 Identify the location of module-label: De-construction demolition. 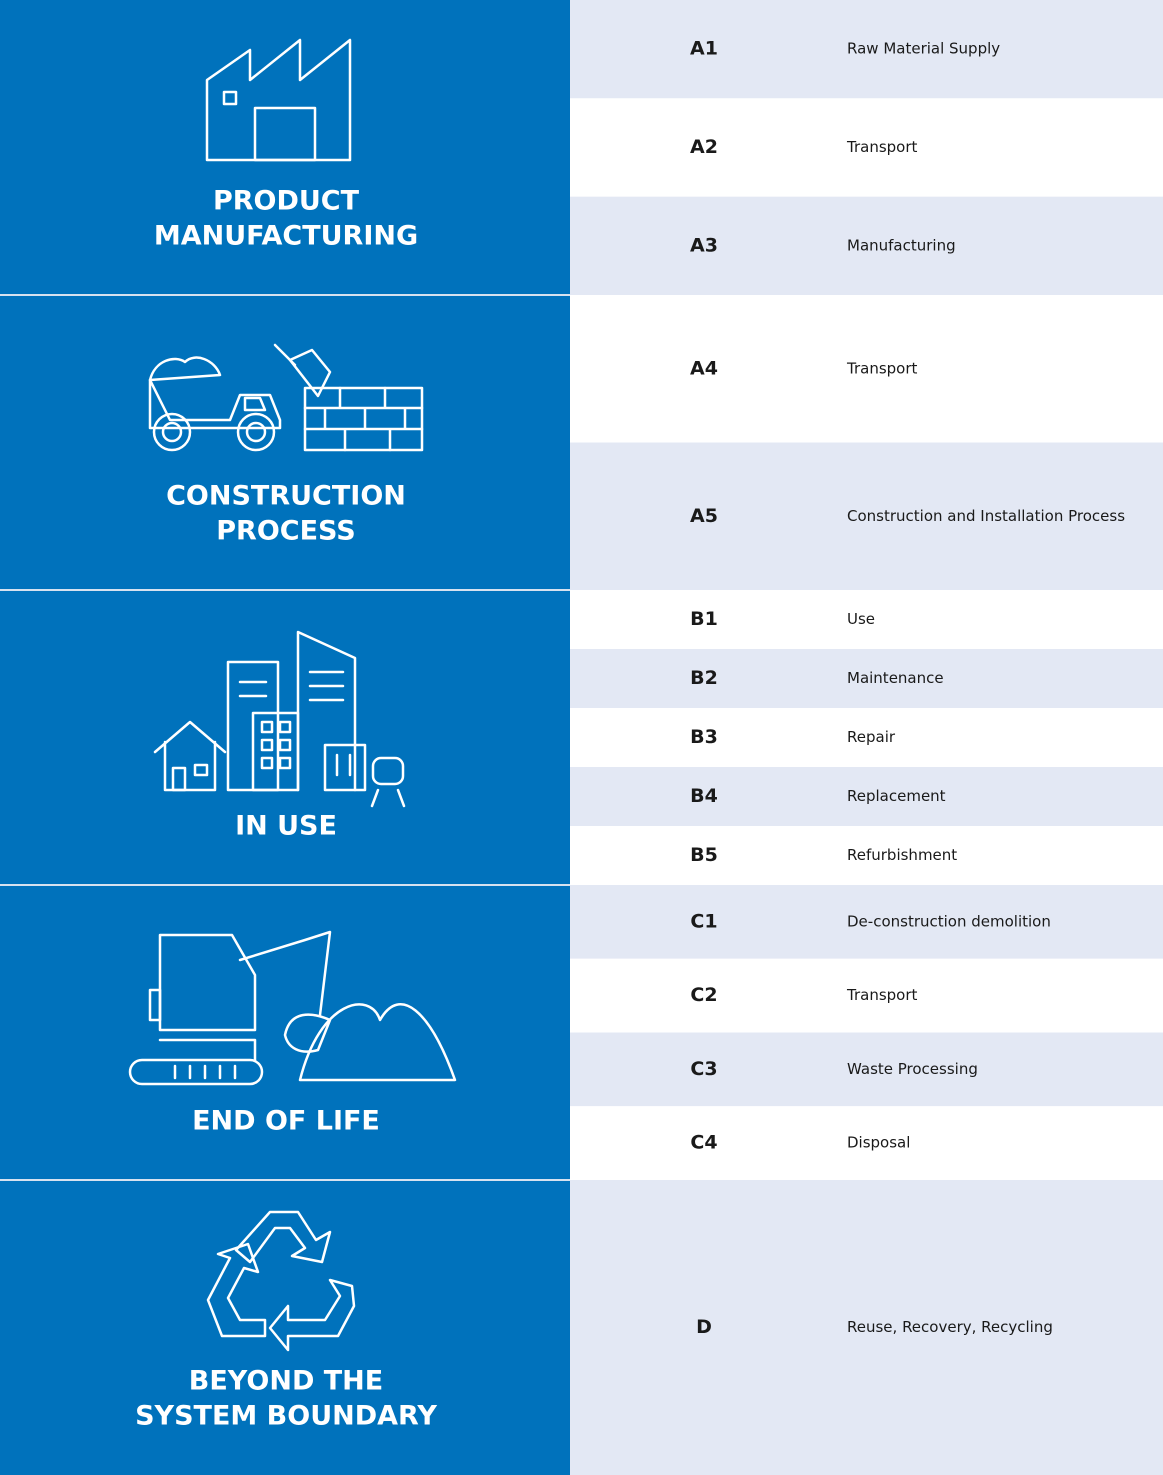
(949, 921).